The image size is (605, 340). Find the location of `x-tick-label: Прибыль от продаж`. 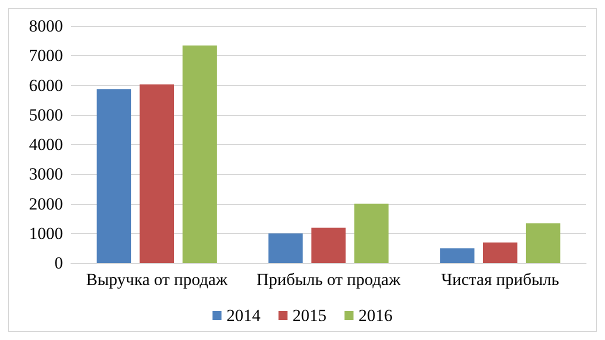

x-tick-label: Прибыль от продаж is located at coordinates (328, 279).